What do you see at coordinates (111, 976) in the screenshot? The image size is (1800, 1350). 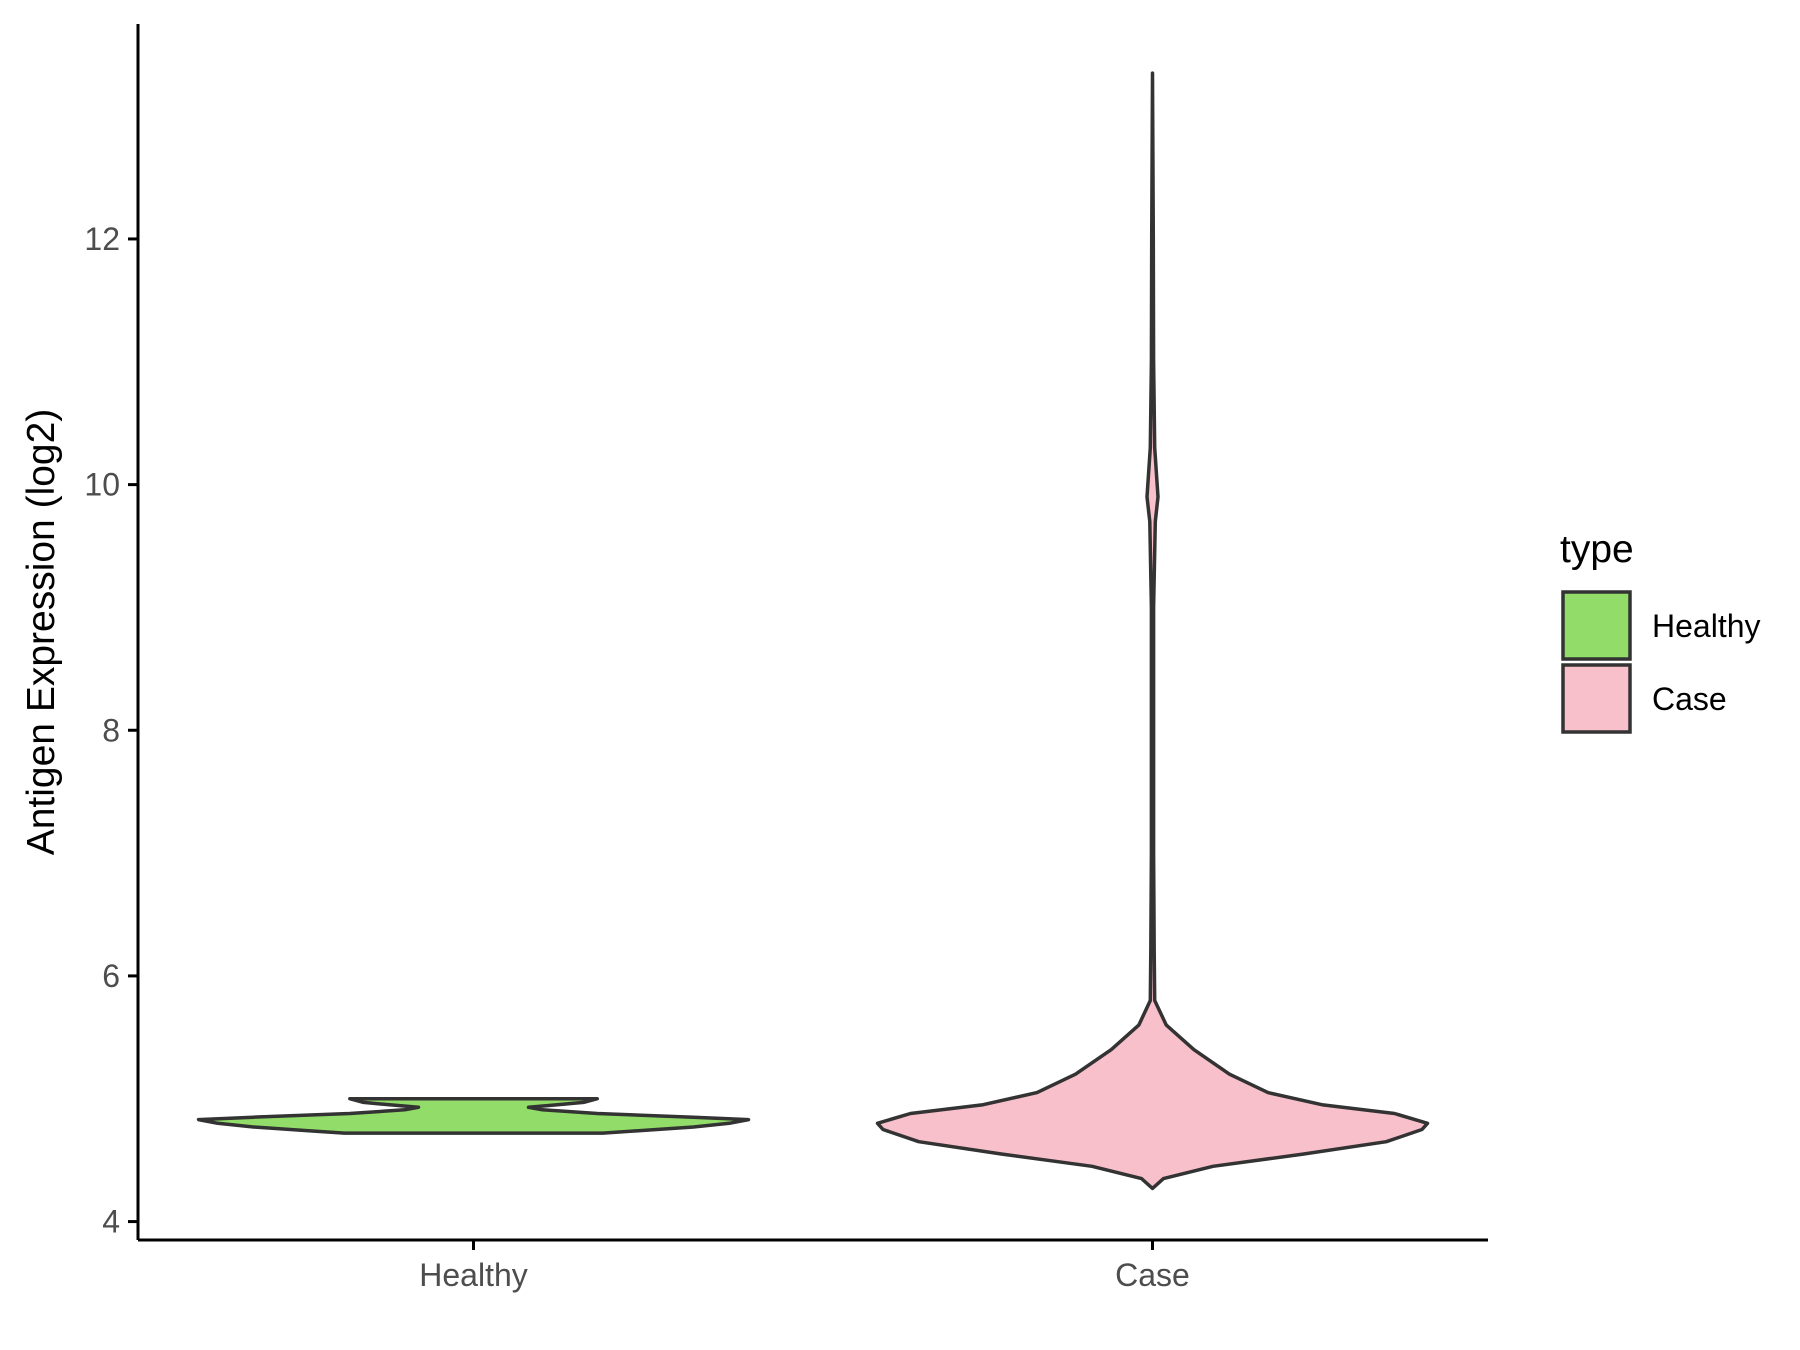 I see `y-tick-label: 6` at bounding box center [111, 976].